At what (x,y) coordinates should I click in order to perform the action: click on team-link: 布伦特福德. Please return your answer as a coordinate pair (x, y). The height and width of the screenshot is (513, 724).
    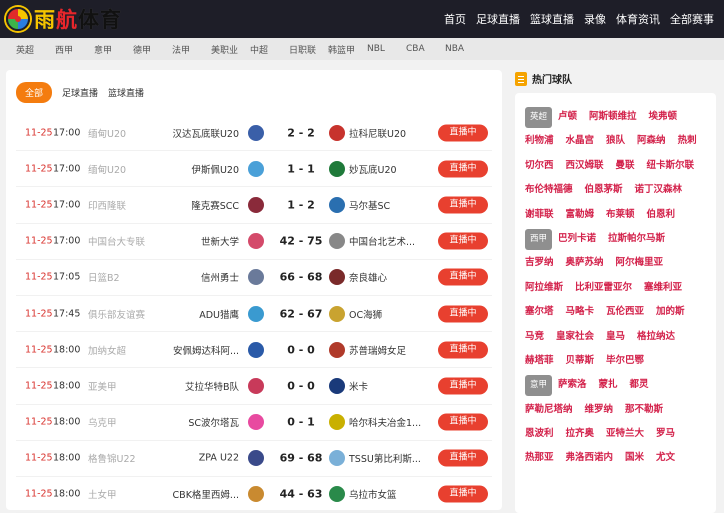
    Looking at the image, I should click on (549, 190).